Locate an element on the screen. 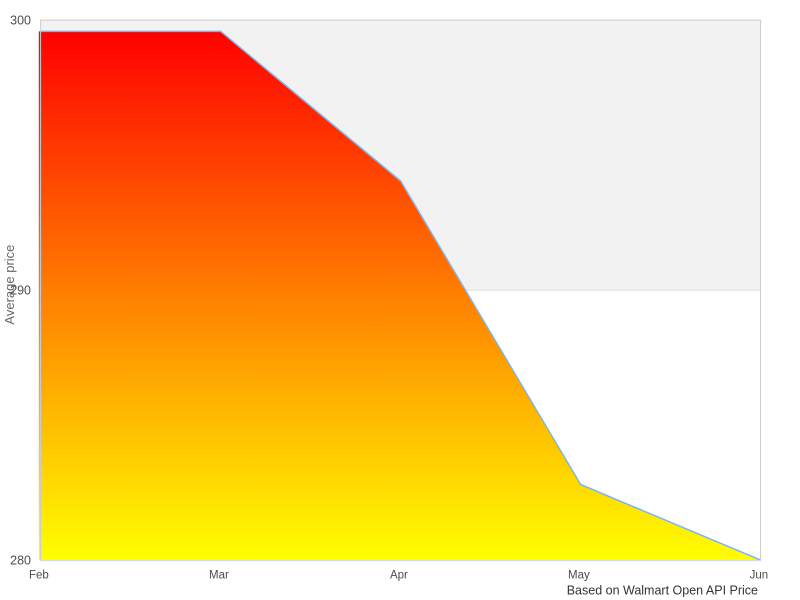  svg-text: 280 is located at coordinates (20, 561).